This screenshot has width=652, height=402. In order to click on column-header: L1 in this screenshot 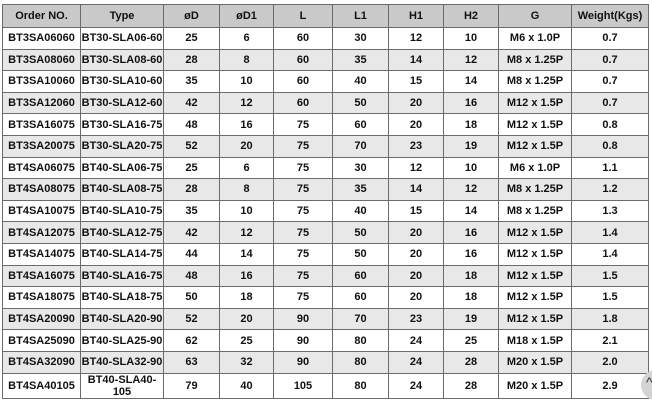, I will do `click(360, 16)`.